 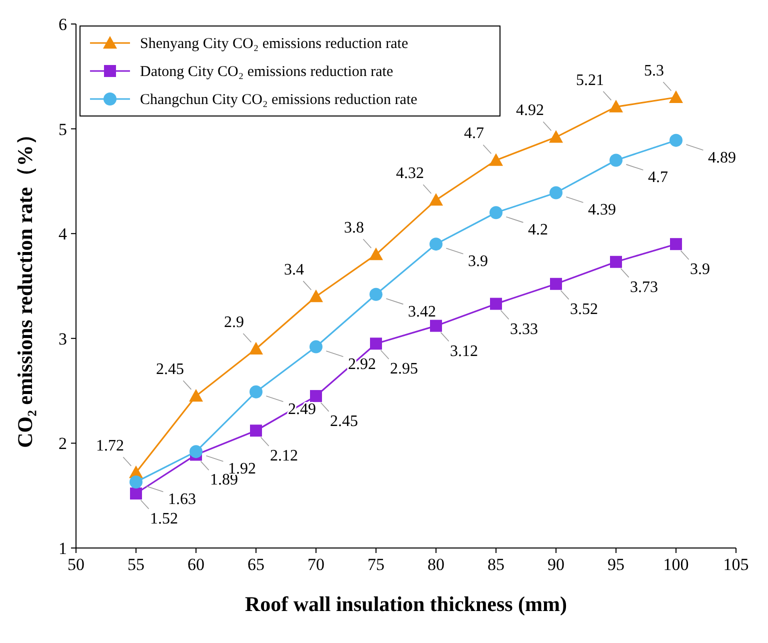 I want to click on data-label: 3.8, so click(x=354, y=228).